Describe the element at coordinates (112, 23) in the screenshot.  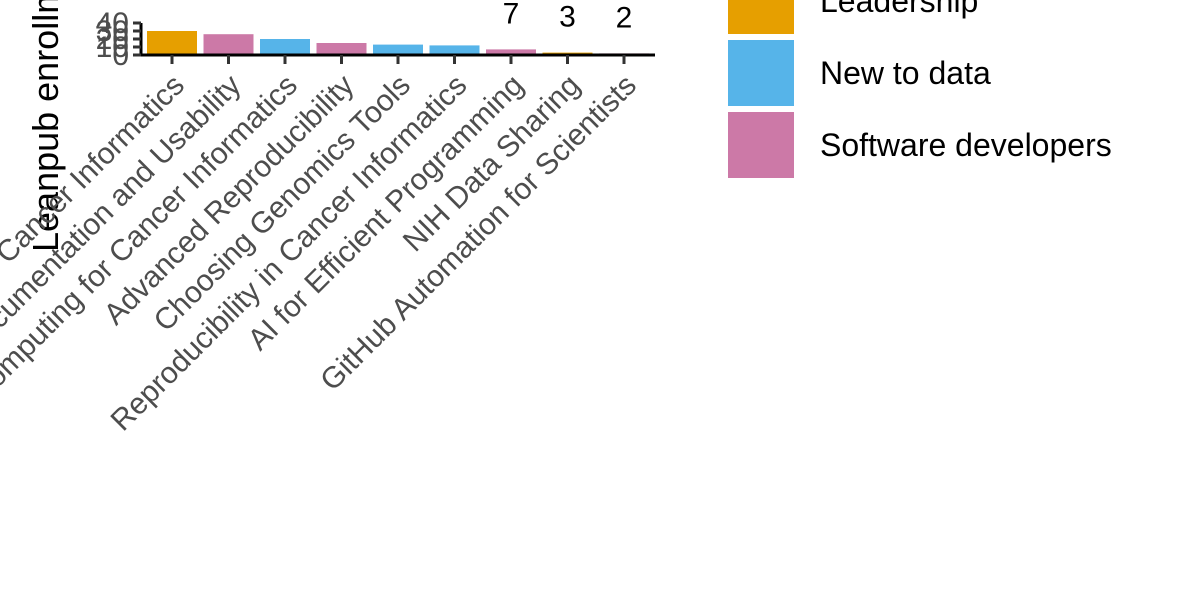
I see `y-tick-label: 40` at that location.